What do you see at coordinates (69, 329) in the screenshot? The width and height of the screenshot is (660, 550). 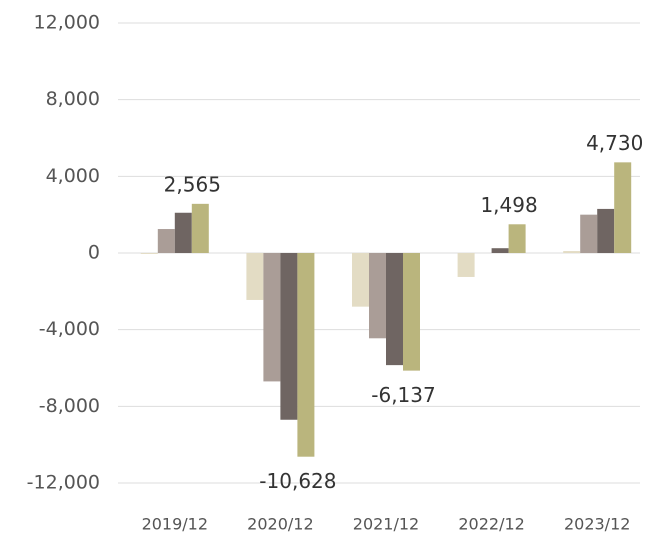 I see `y-tick-label: -4,000` at bounding box center [69, 329].